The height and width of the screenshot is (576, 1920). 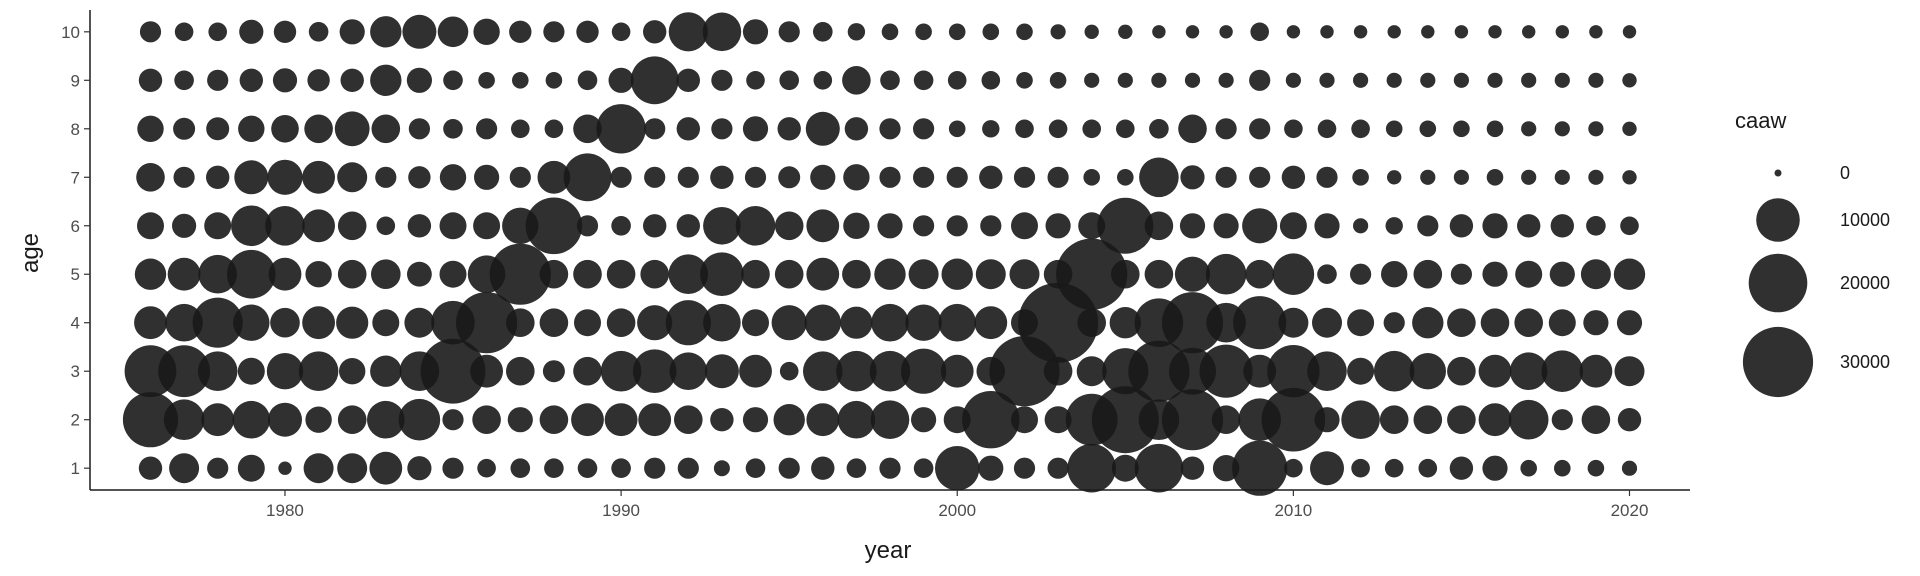 I want to click on y-tick-label: 7, so click(x=75, y=177).